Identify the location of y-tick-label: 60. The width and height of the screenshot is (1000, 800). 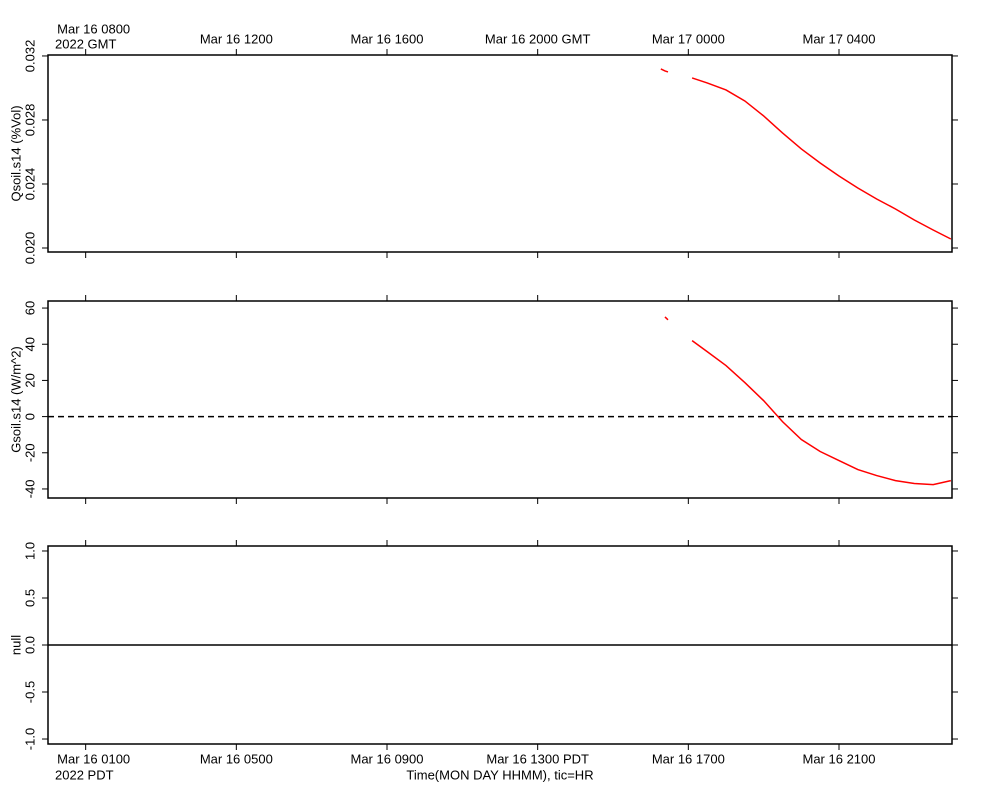
(29, 308).